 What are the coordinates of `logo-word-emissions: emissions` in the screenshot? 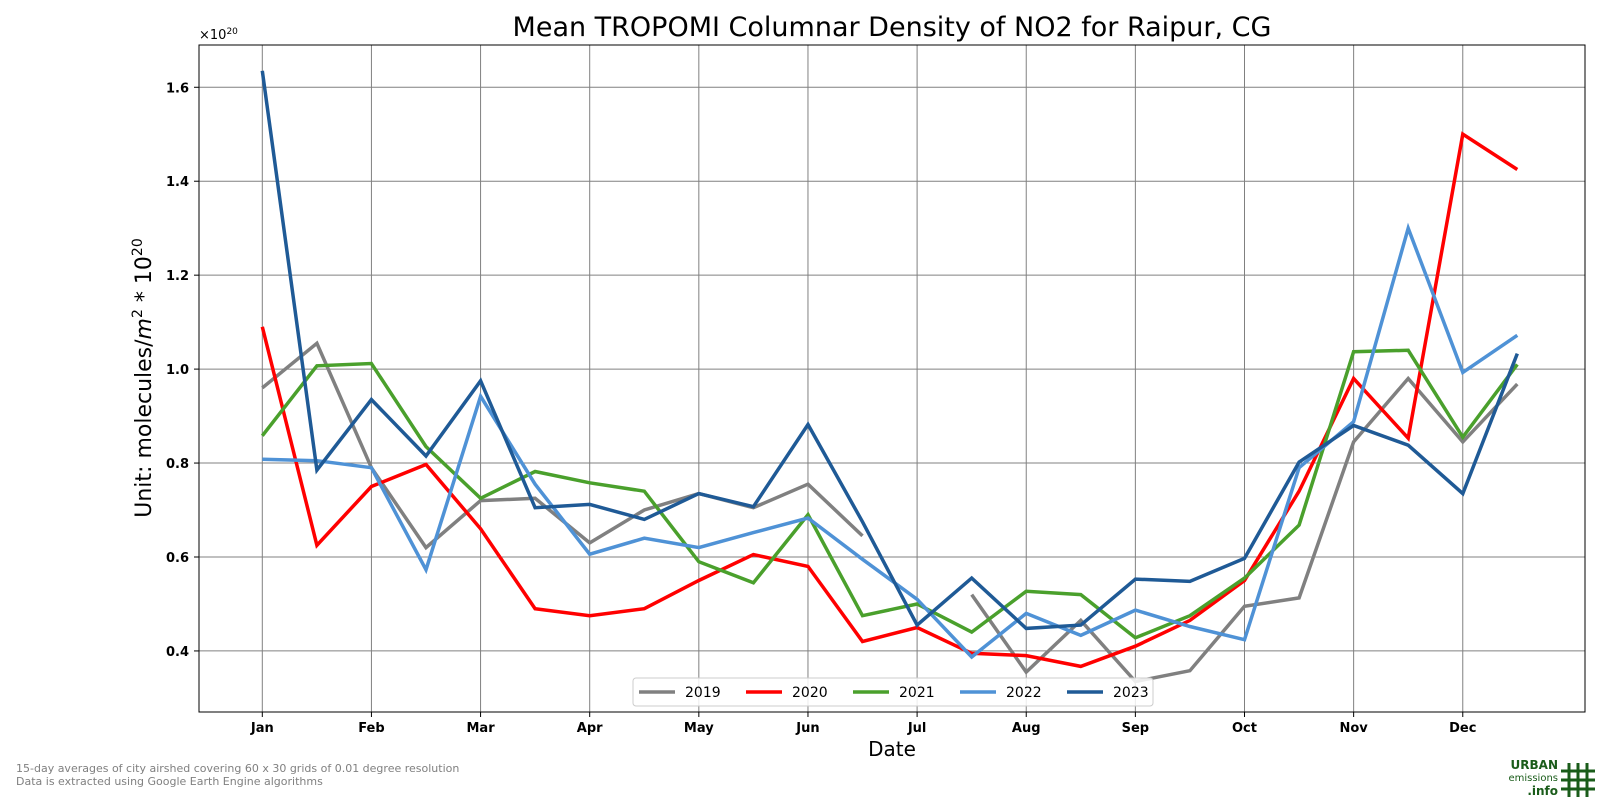 It's located at (1533, 778).